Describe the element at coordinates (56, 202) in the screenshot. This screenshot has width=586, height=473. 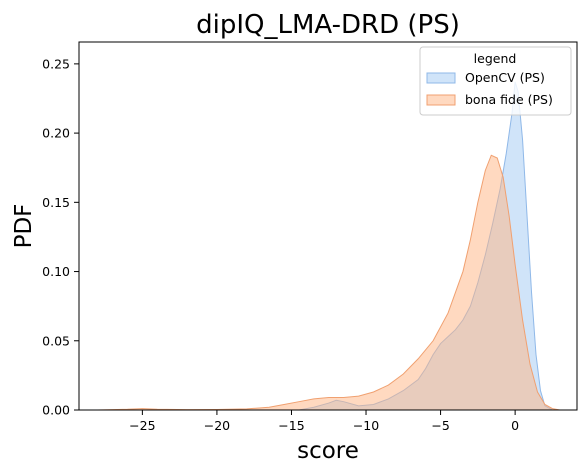
I see `y-tick-label: 0.15` at that location.